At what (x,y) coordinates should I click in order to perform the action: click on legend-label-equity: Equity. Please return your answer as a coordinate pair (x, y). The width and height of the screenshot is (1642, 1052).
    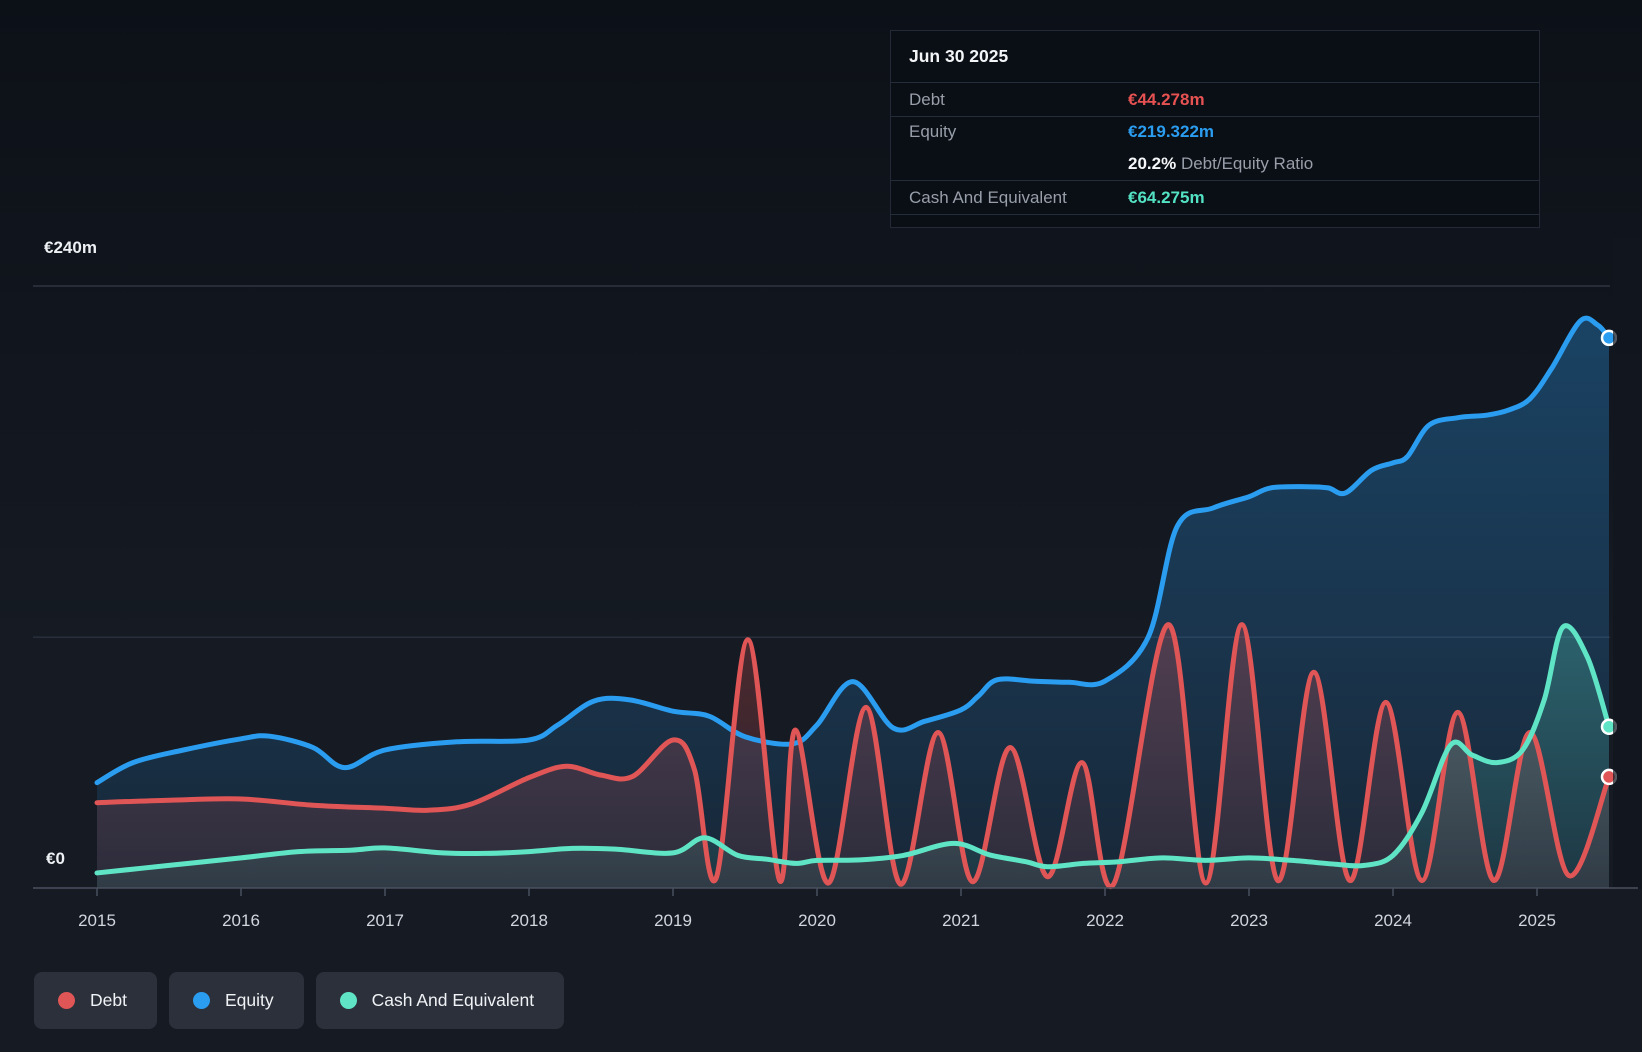
    Looking at the image, I should click on (249, 1000).